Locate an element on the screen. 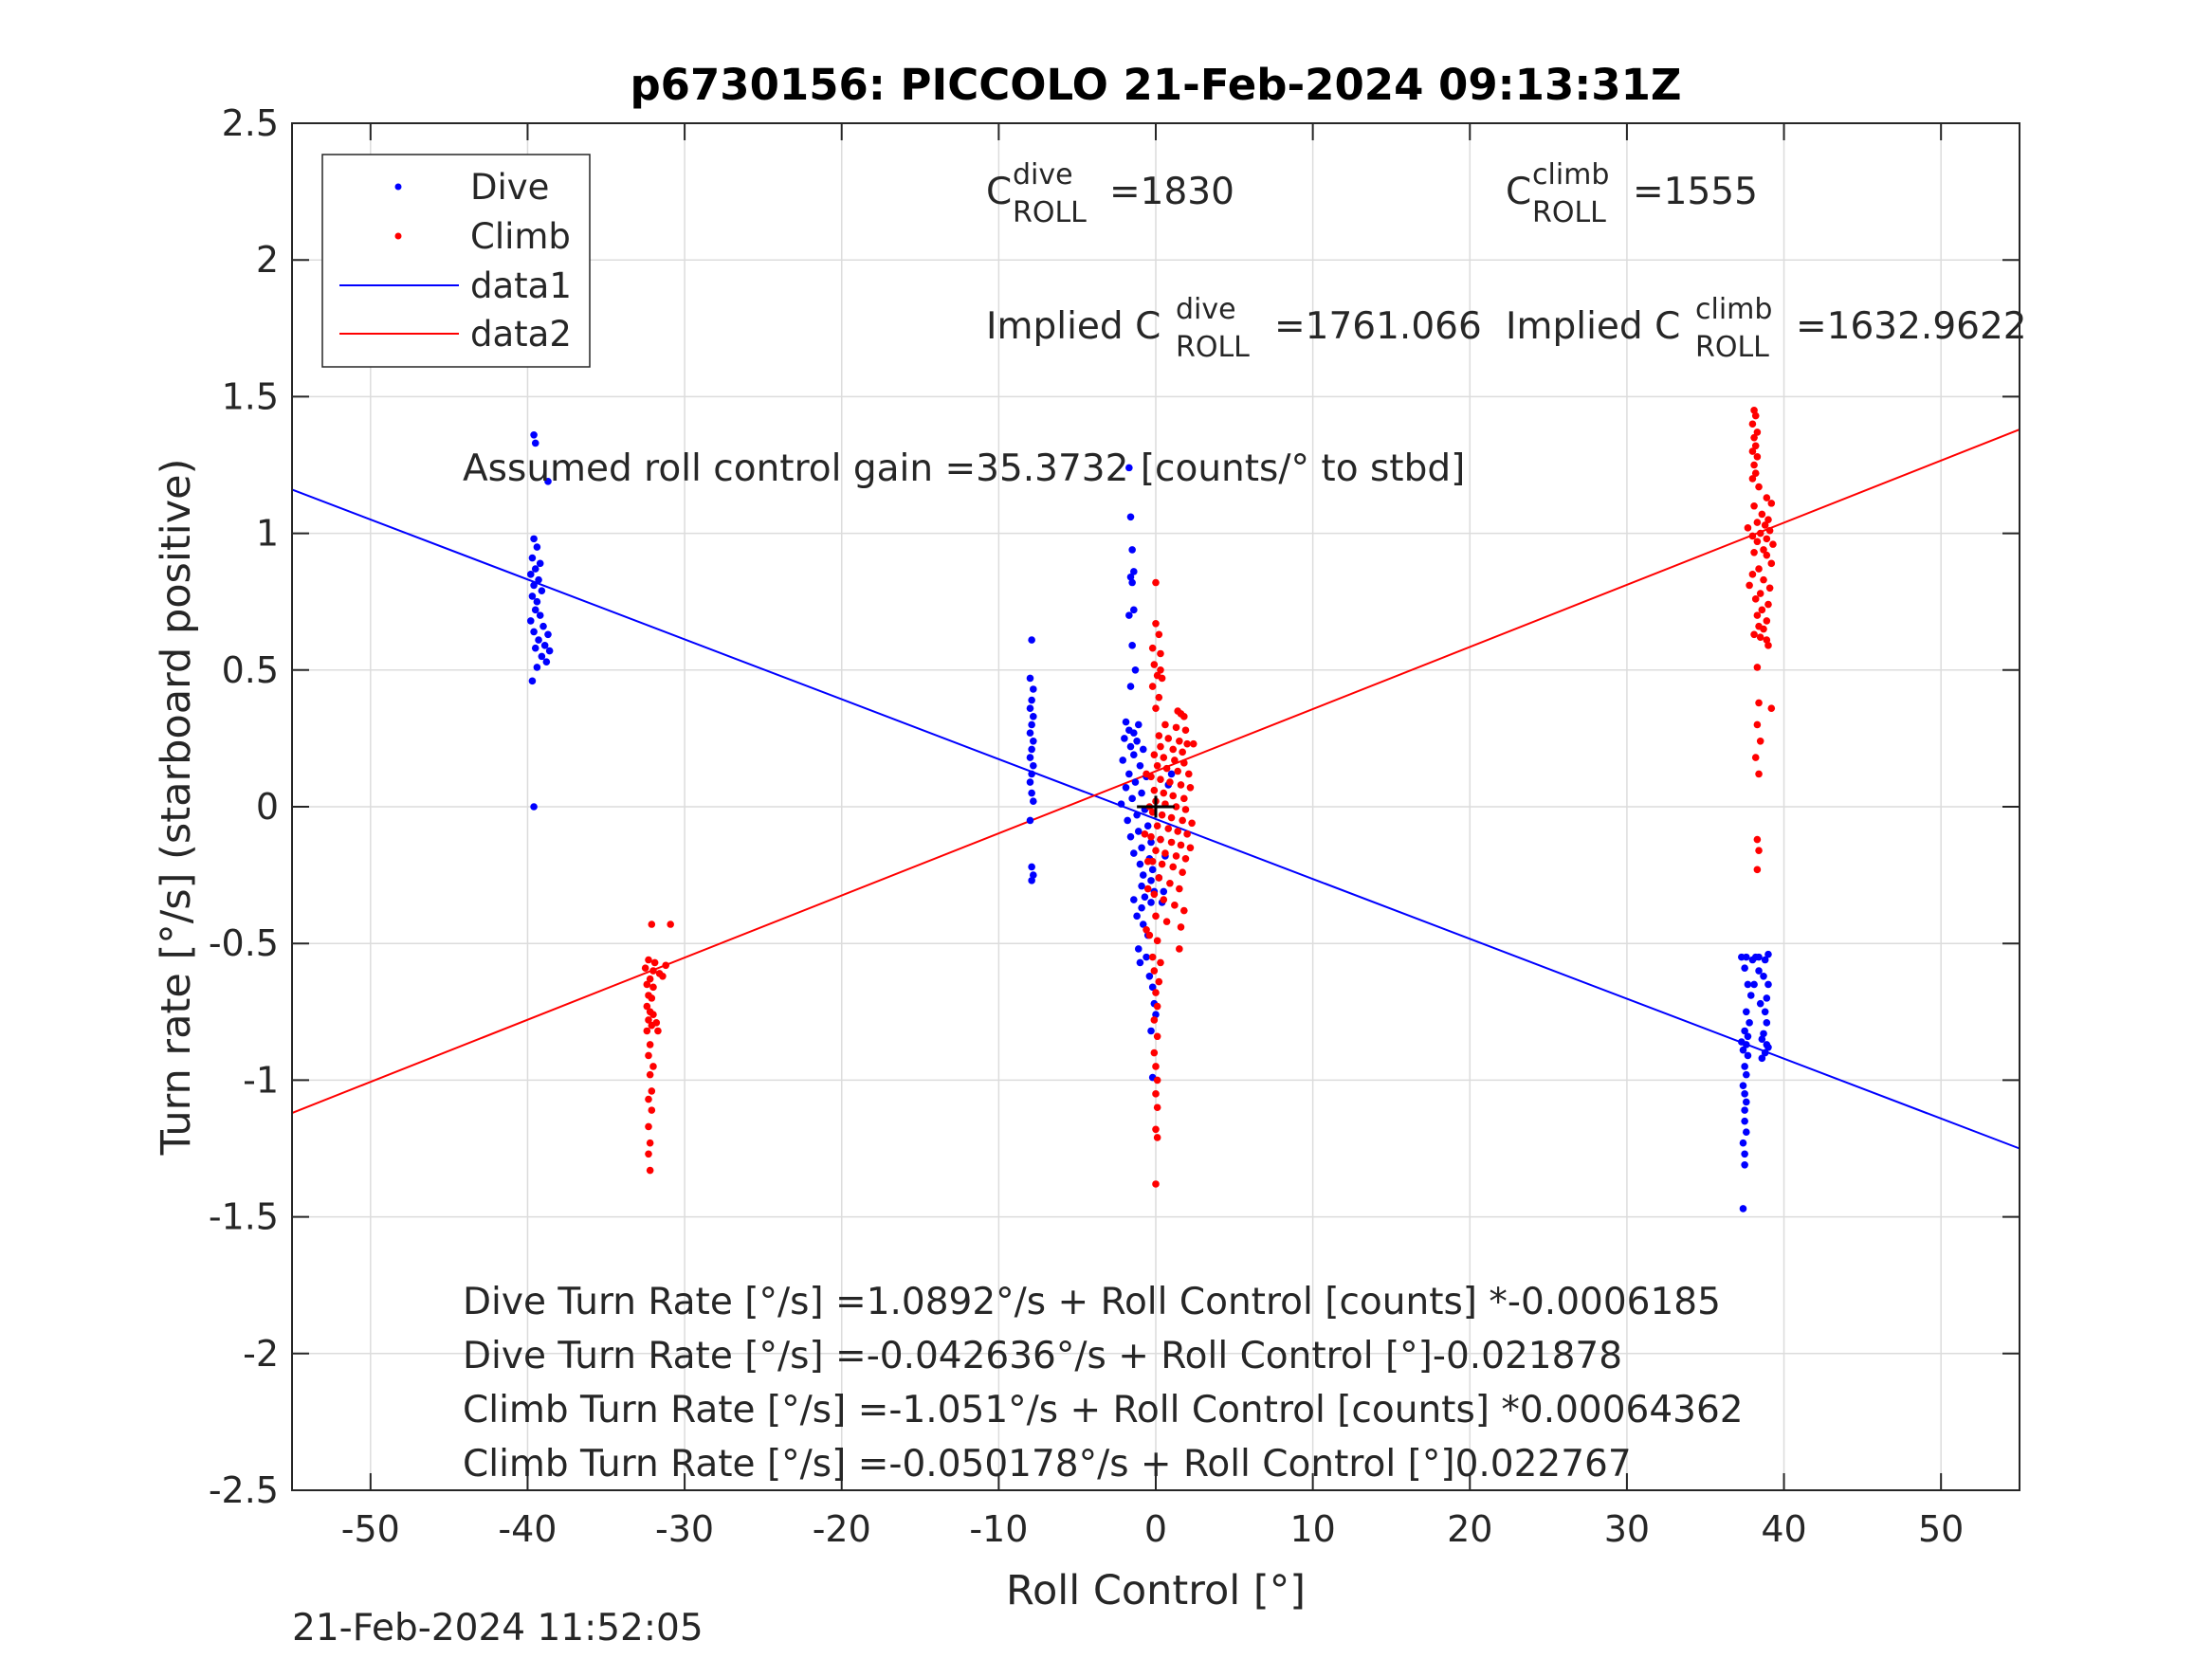  legend-box is located at coordinates (456, 261).